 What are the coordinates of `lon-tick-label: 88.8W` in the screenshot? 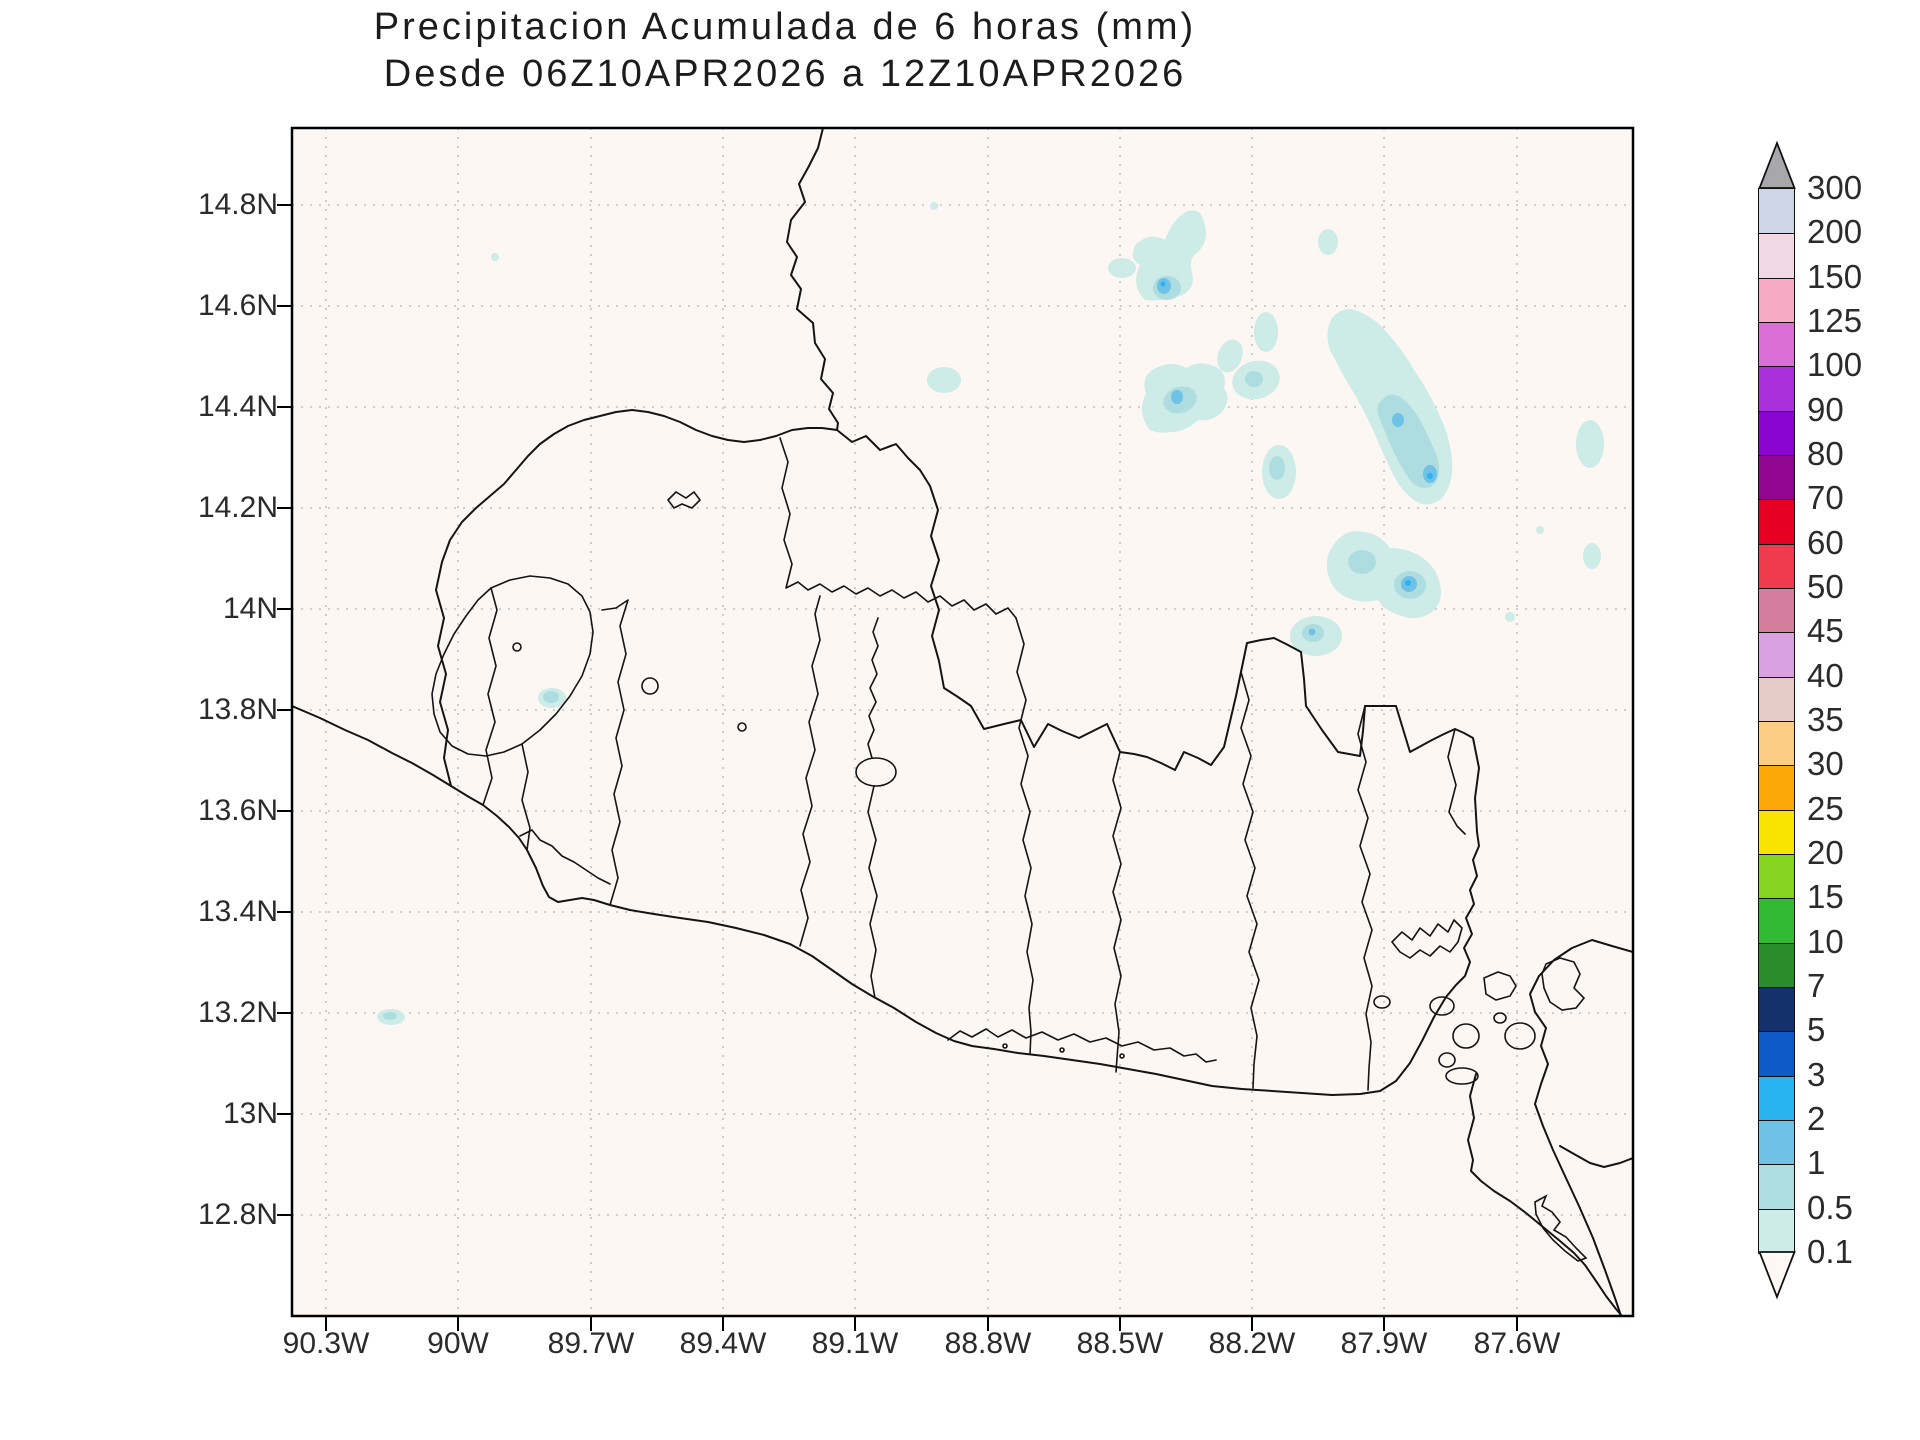 It's located at (988, 1343).